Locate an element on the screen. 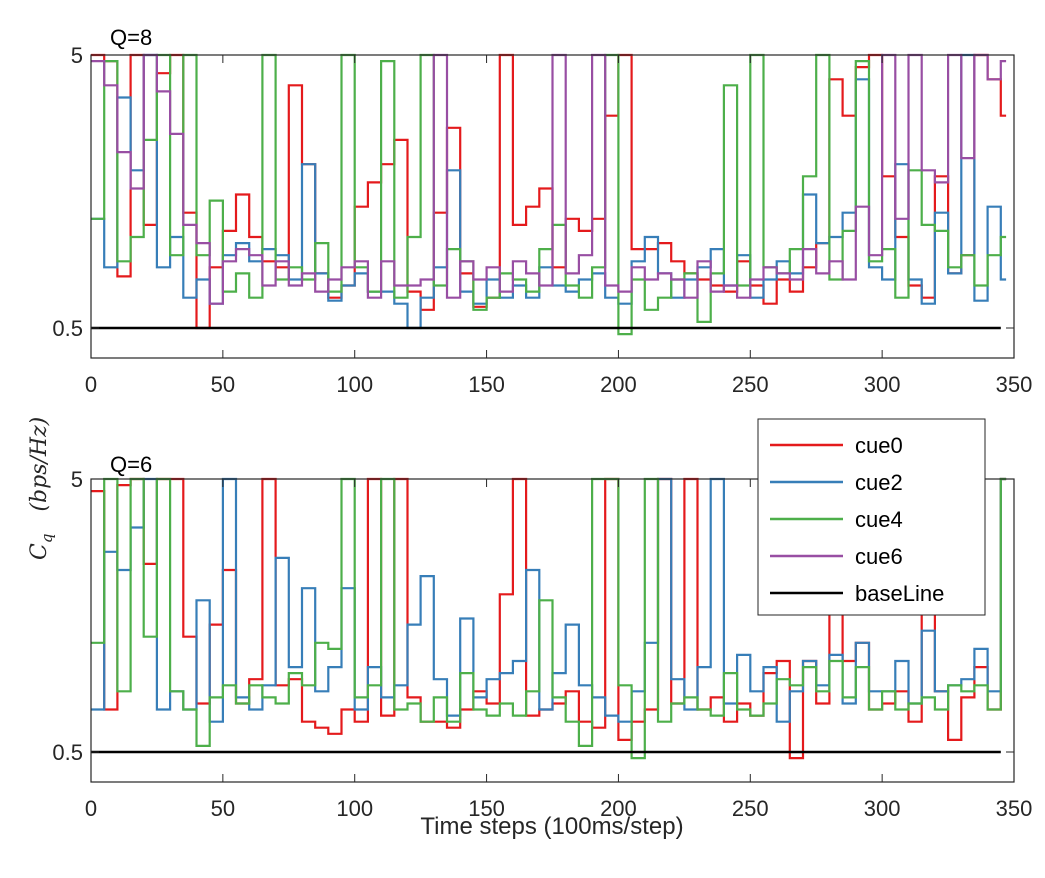 This screenshot has width=1045, height=878. panel-q8-x-tick-label-150: 150 is located at coordinates (486, 384).